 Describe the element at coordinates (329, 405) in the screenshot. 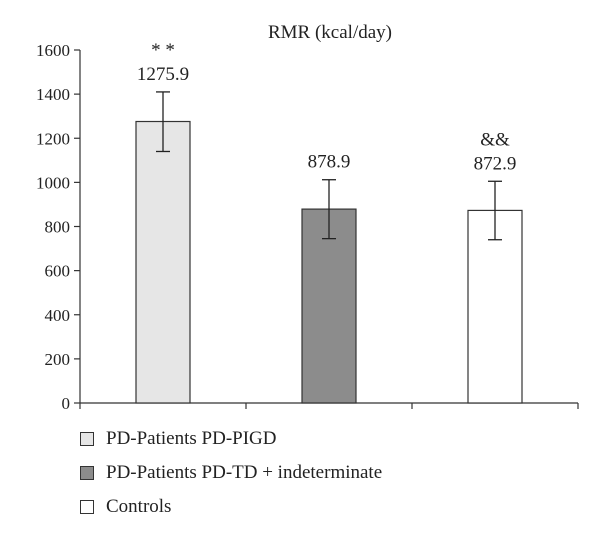

I see `x-axis` at that location.